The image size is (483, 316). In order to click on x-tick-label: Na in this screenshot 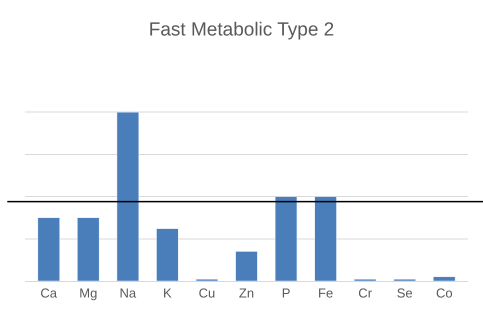, I will do `click(128, 293)`.